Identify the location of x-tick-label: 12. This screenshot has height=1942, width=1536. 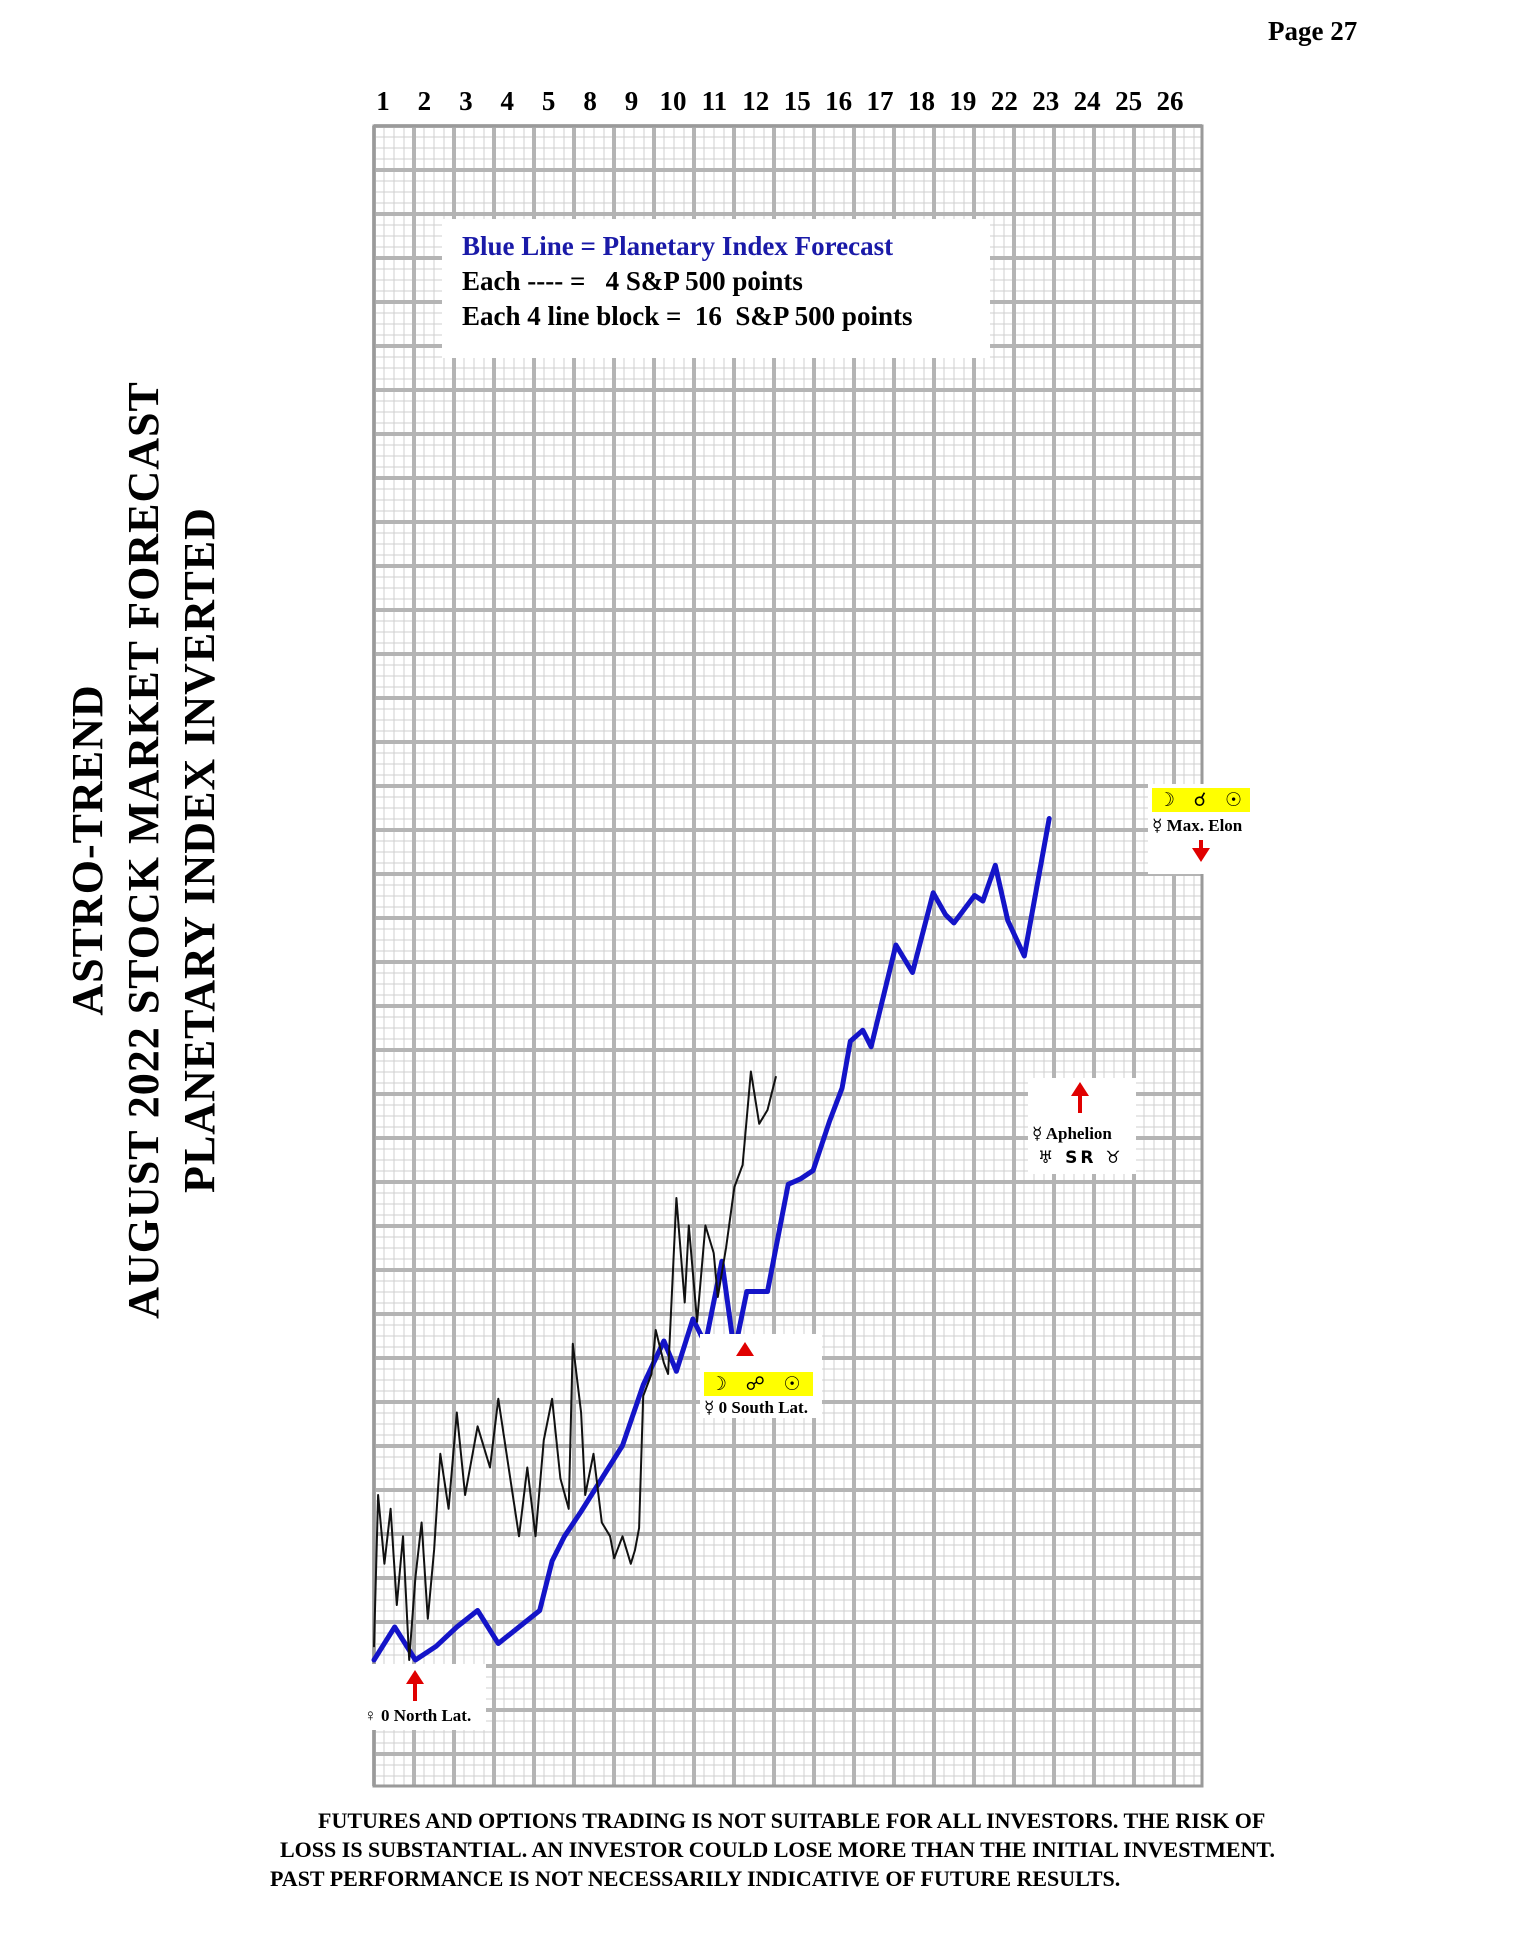
(756, 101).